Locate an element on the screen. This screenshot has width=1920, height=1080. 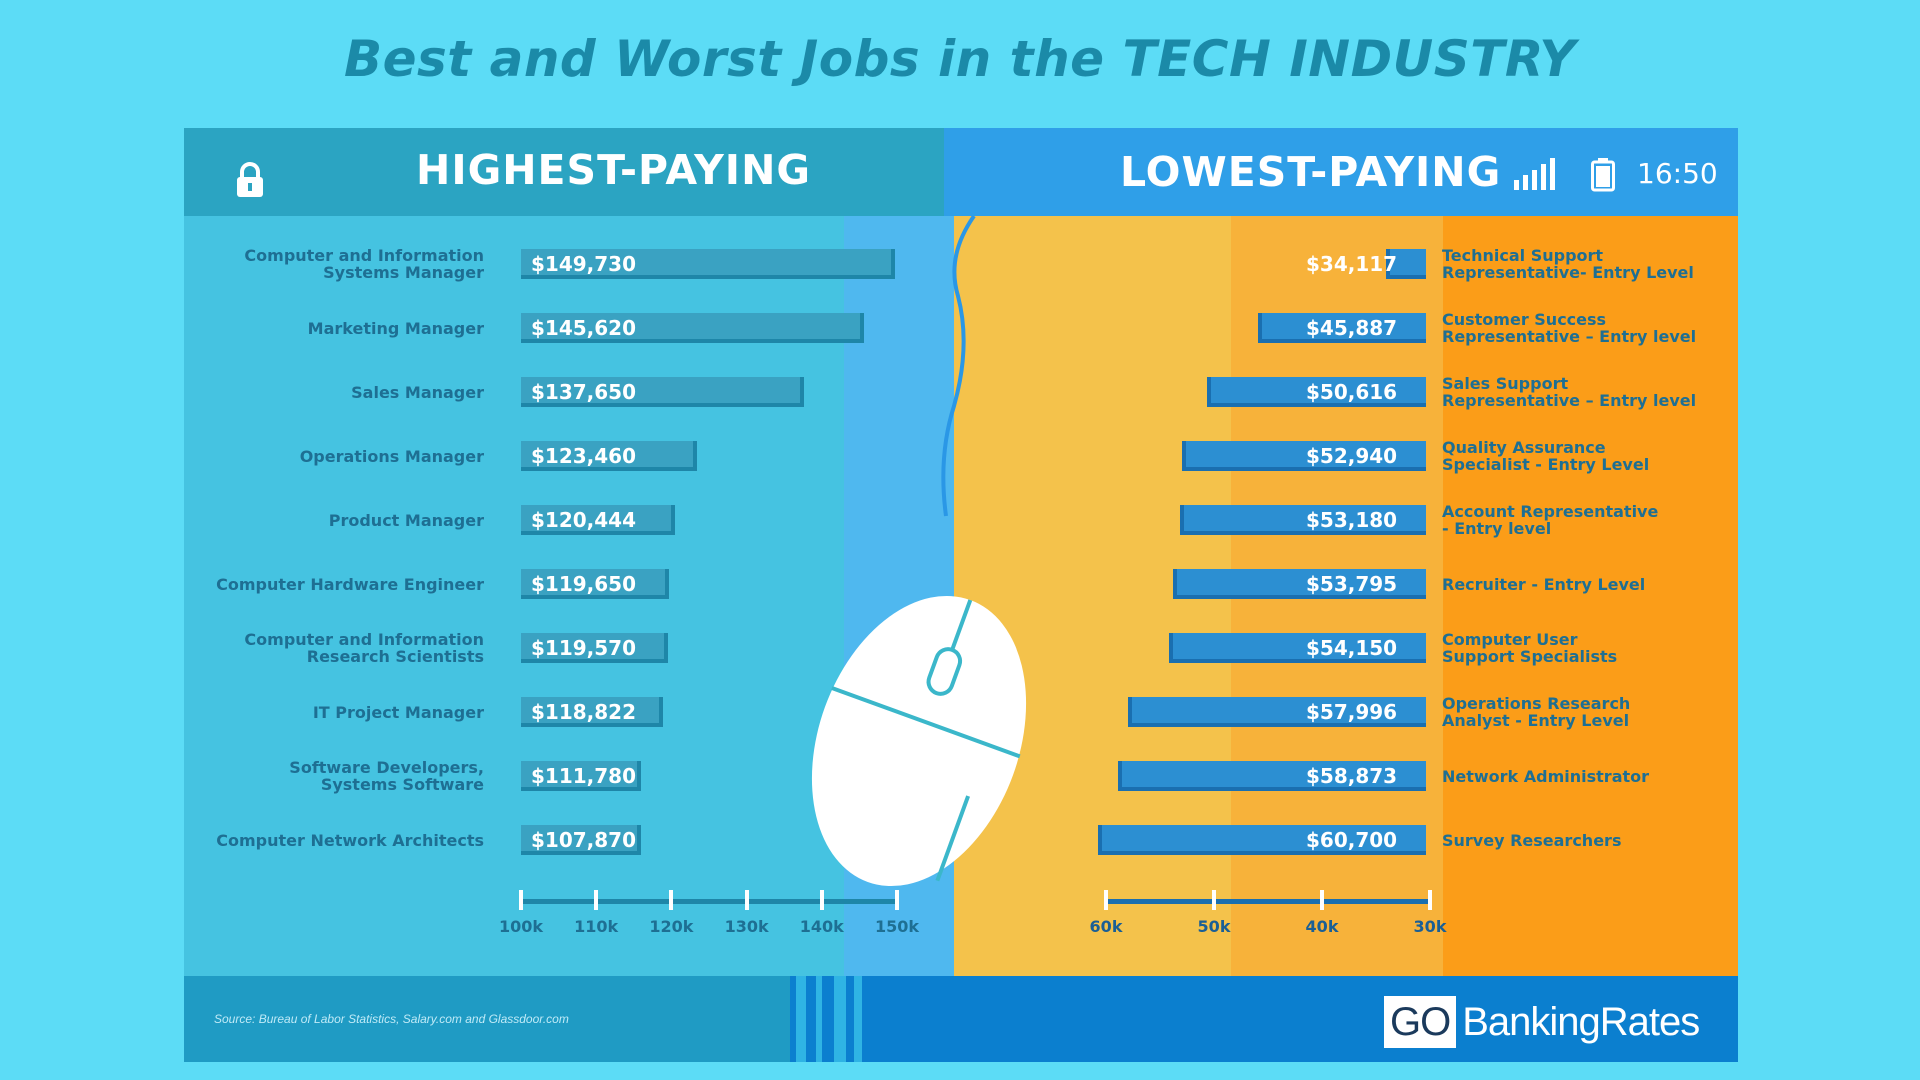
lowest-value-label: $52,940 is located at coordinates (1352, 456).